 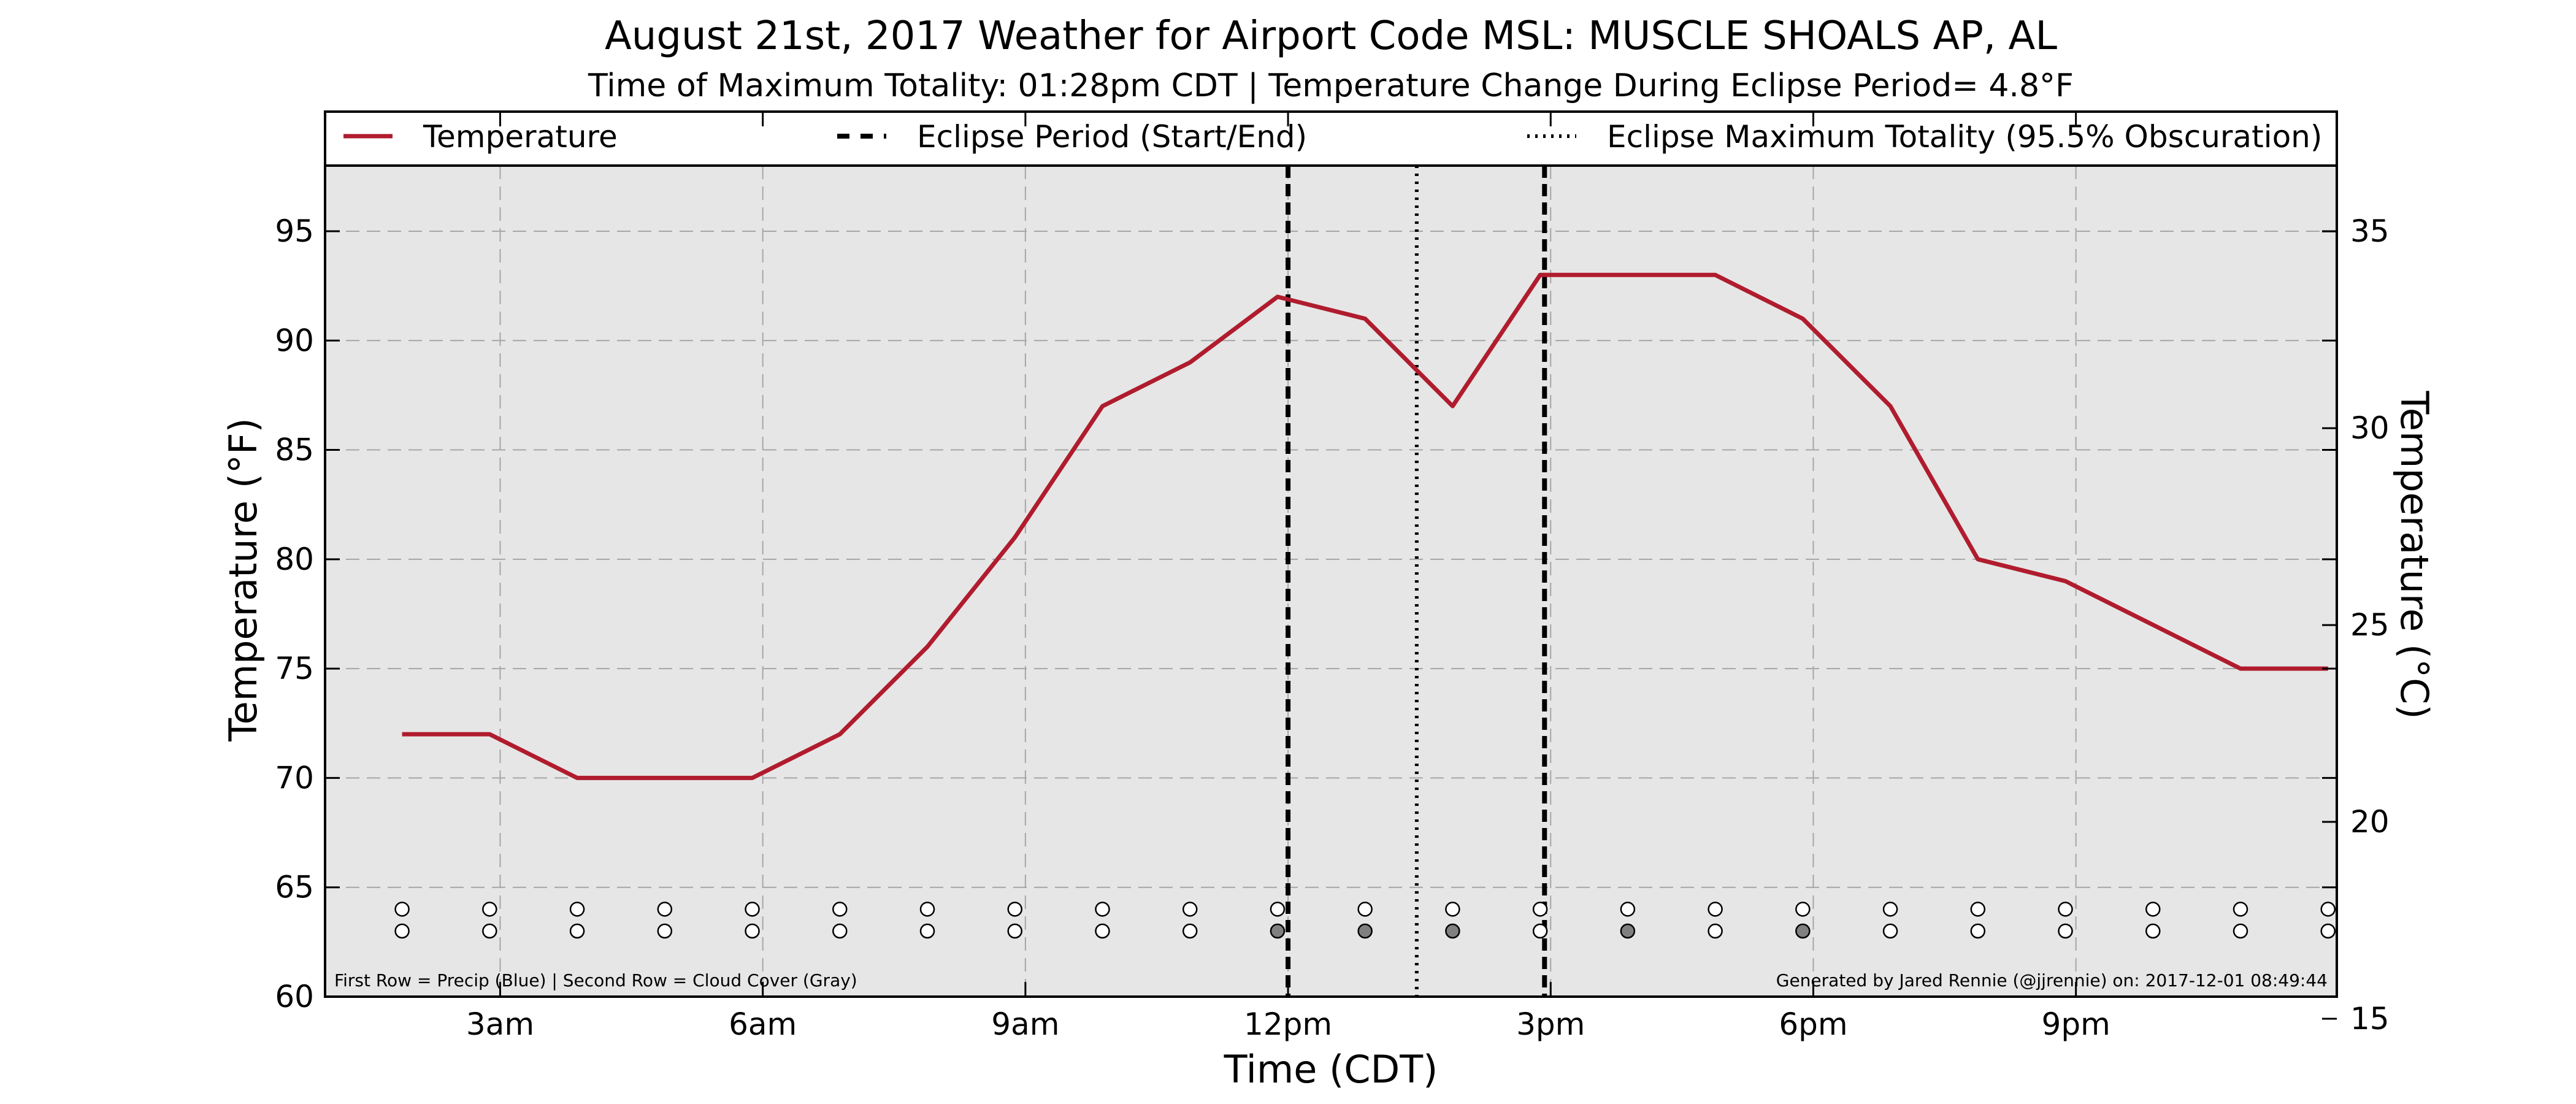 I want to click on x-tick-label: 6pm, so click(x=1813, y=1024).